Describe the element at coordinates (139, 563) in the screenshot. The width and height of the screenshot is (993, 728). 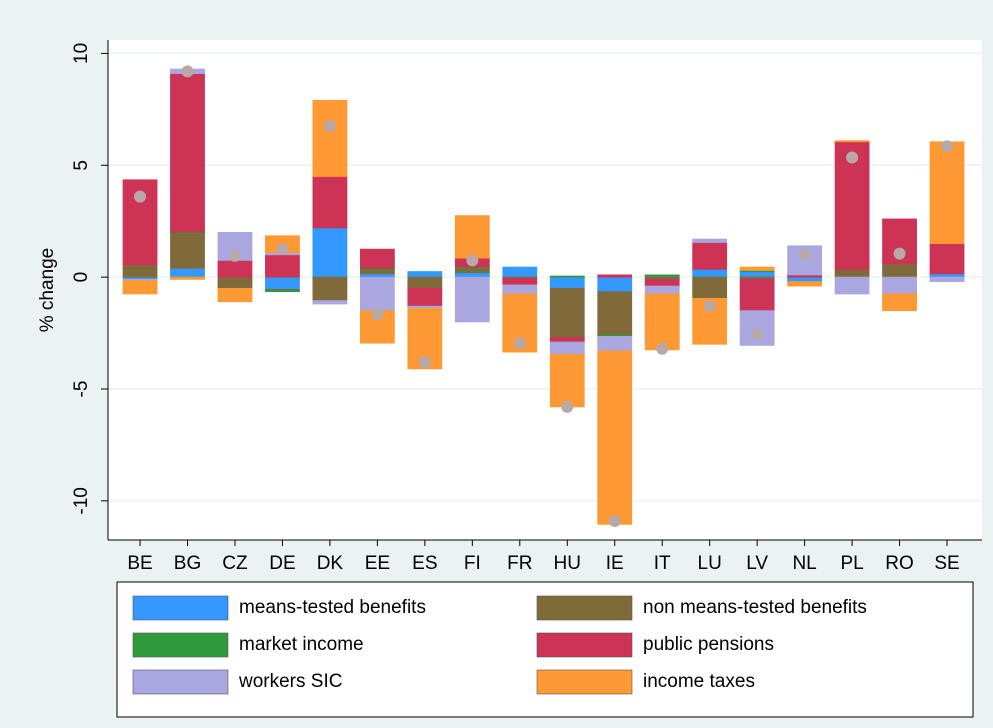
I see `x-tick-label: BE` at that location.